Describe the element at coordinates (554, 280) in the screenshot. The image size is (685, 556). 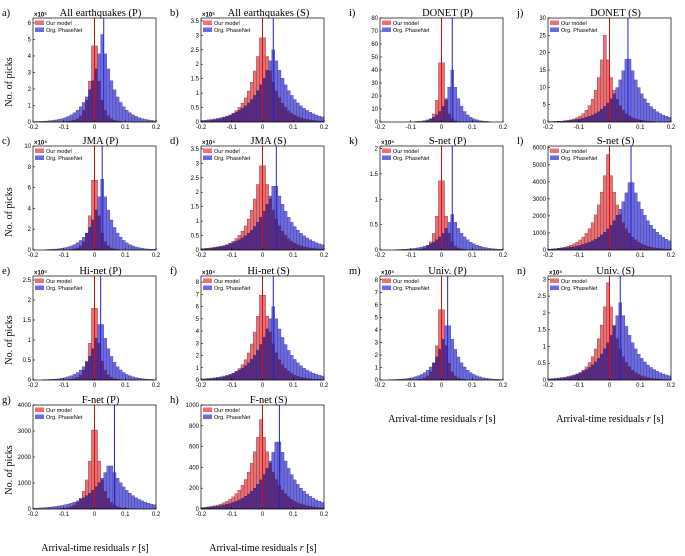
I see `legend-swatch-our-model` at that location.